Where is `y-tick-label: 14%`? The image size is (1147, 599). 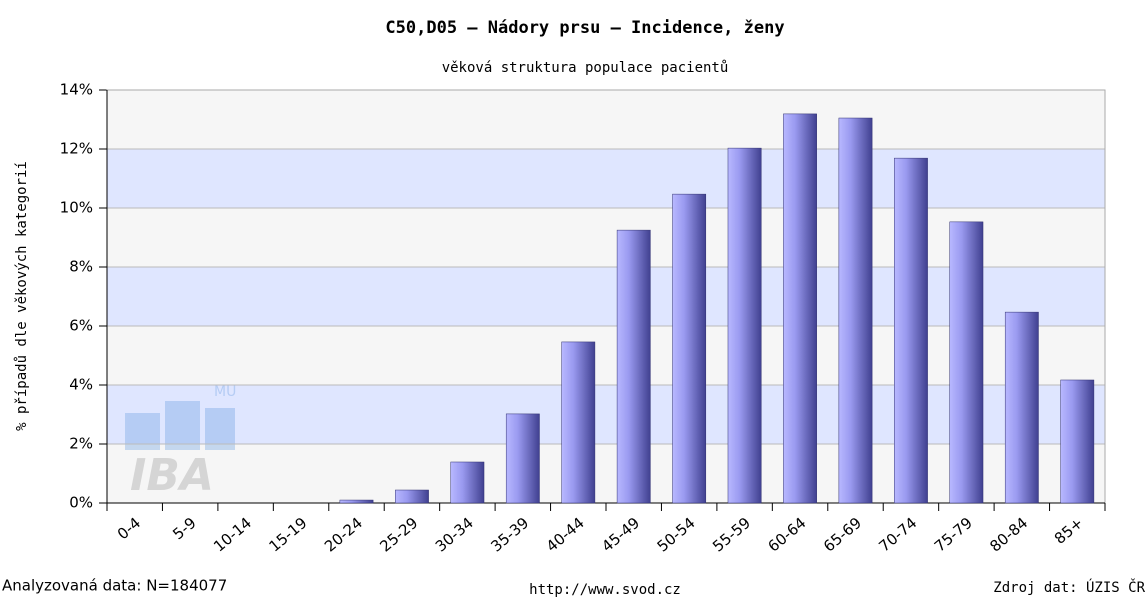 y-tick-label: 14% is located at coordinates (76, 90).